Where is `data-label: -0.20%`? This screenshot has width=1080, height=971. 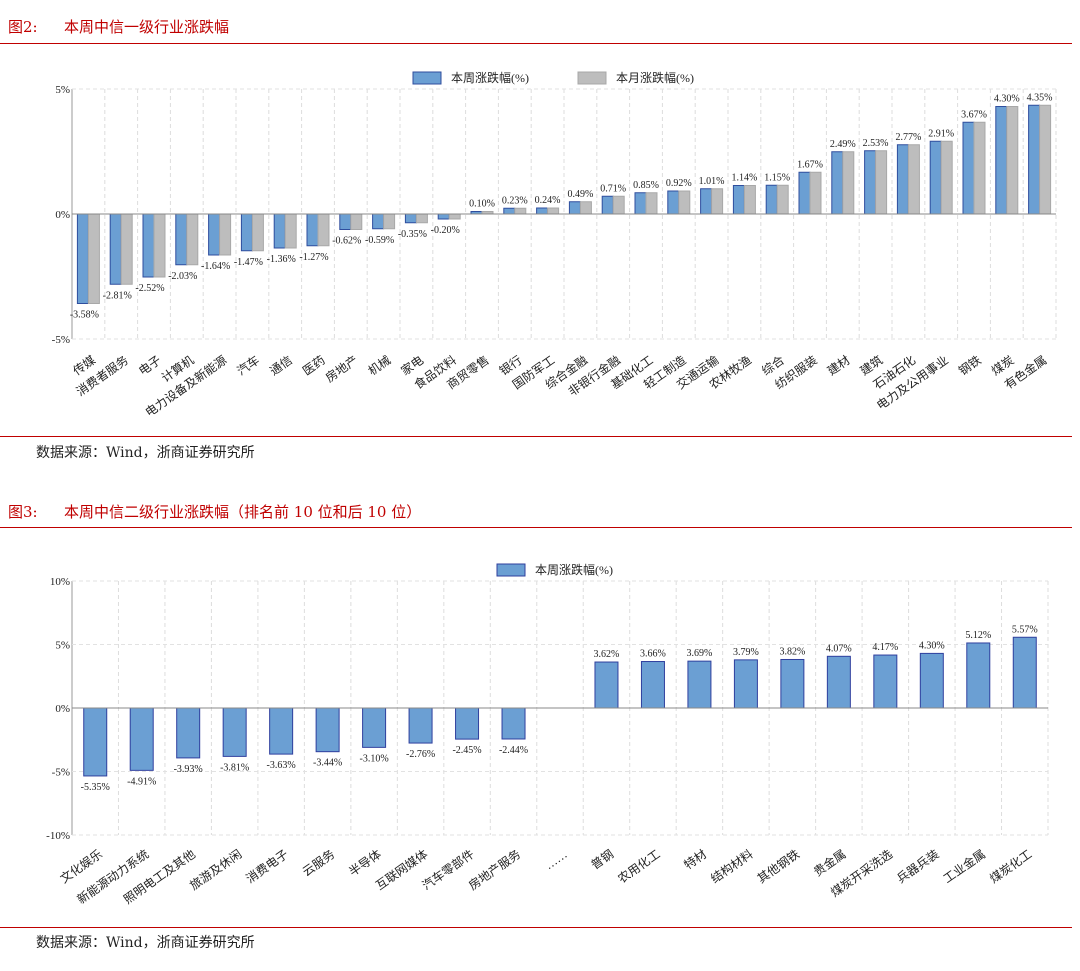 data-label: -0.20% is located at coordinates (445, 230).